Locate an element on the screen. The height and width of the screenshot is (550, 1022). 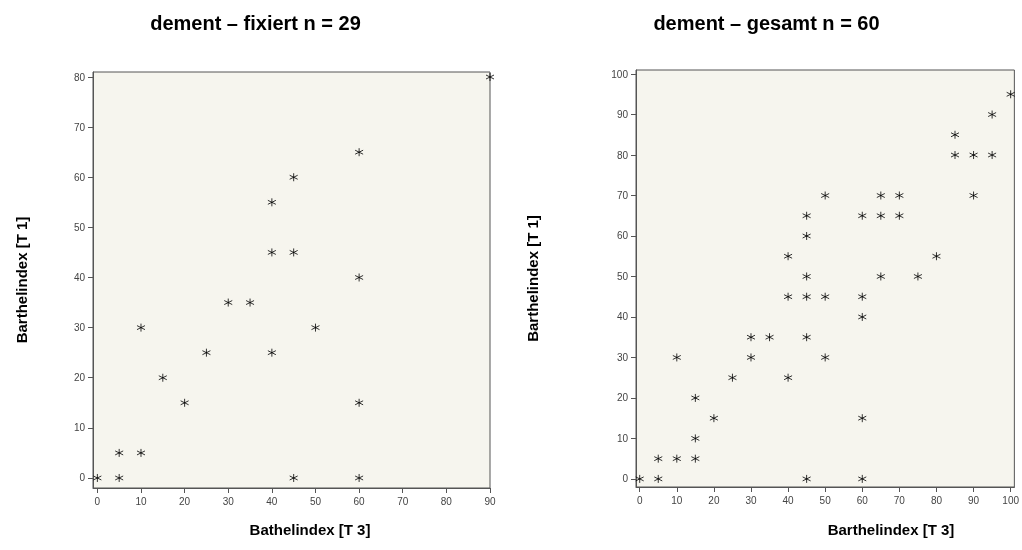
chart-title: dement – gesamt n = 60 is located at coordinates (766, 23).